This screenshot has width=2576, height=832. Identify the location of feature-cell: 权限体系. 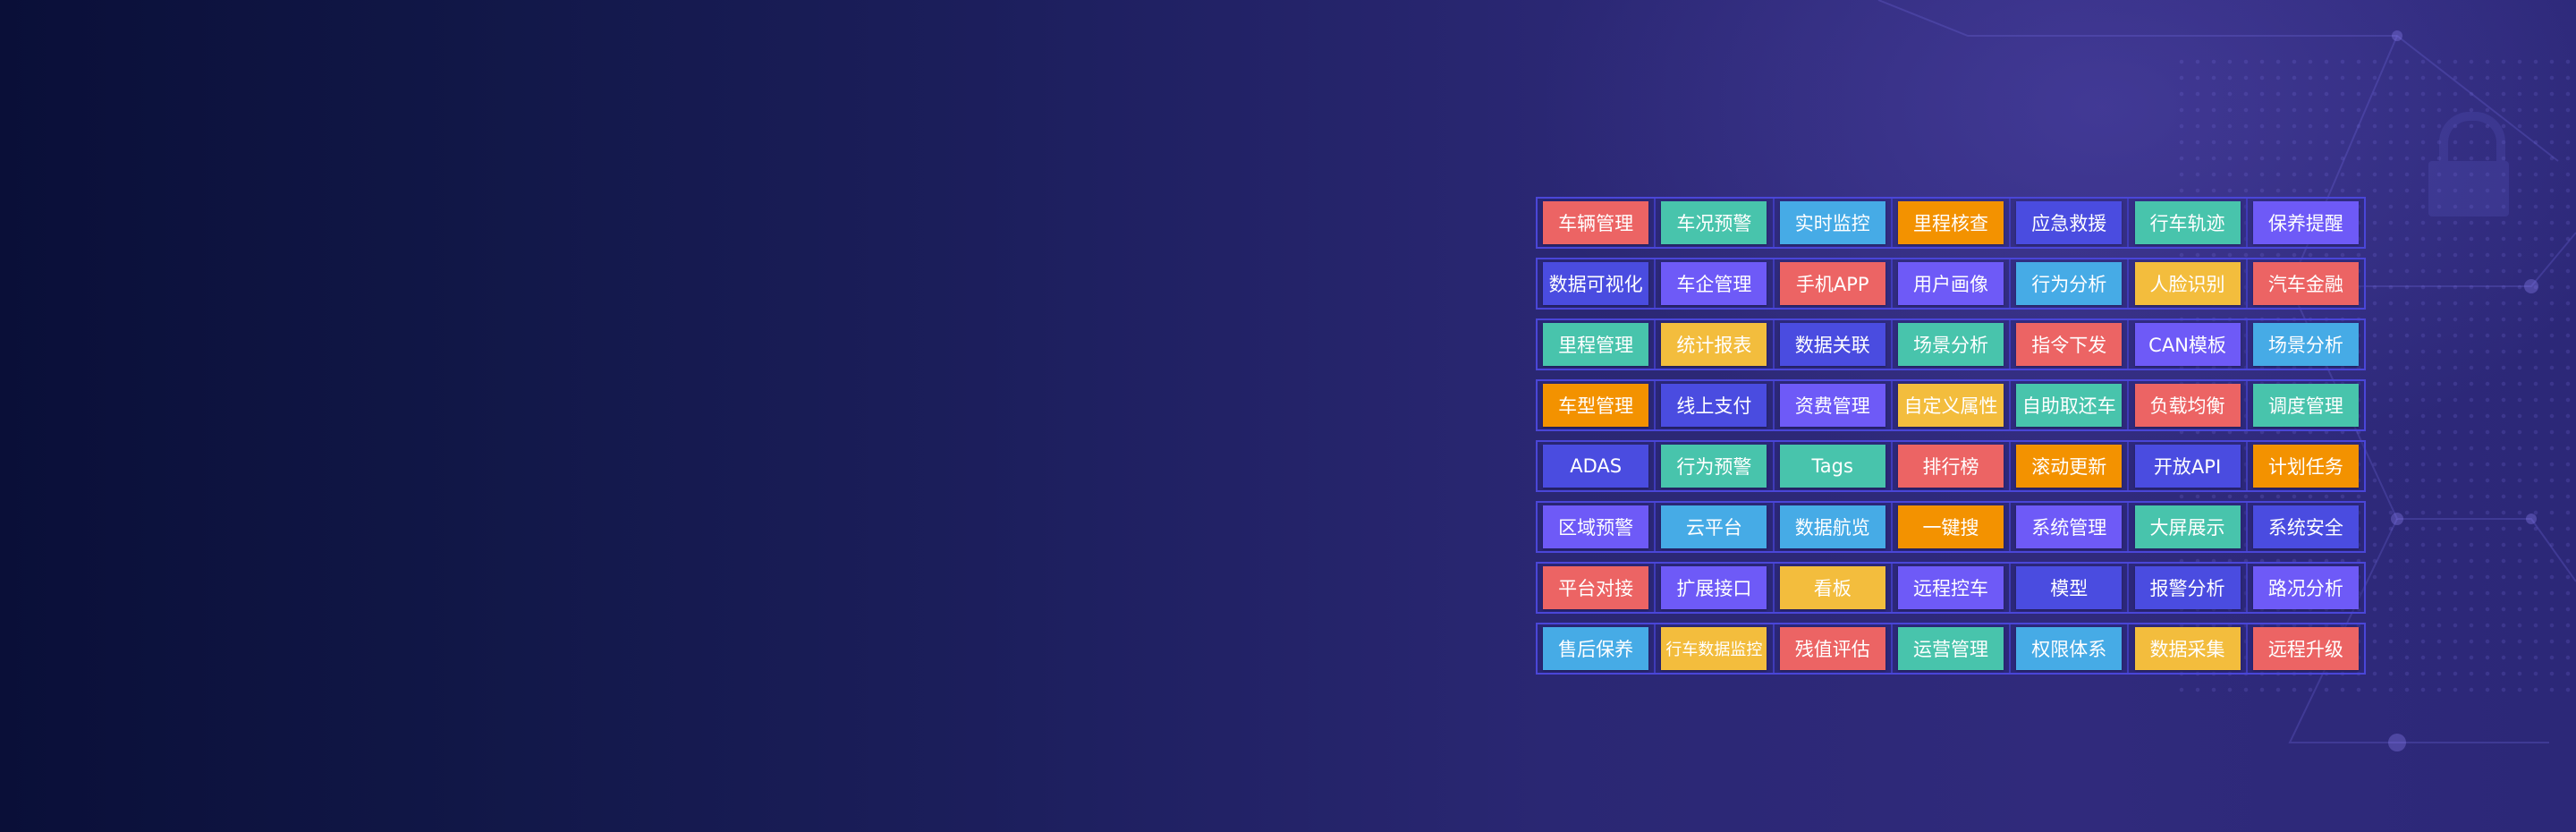
(2070, 648).